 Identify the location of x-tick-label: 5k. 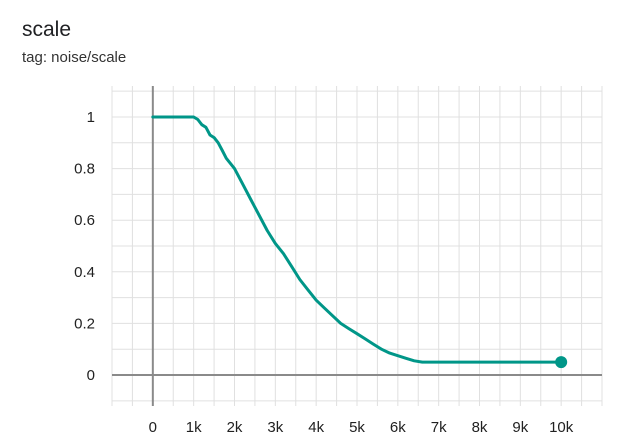
(357, 427).